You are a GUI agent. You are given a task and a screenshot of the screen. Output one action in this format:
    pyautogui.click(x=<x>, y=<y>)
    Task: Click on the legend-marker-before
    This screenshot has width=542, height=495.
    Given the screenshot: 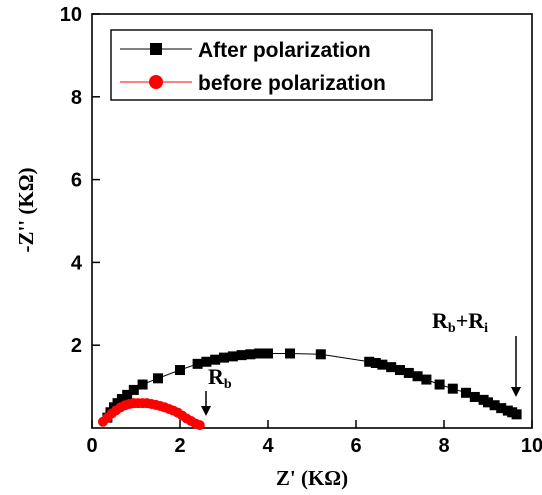 What is the action you would take?
    pyautogui.click(x=156, y=82)
    